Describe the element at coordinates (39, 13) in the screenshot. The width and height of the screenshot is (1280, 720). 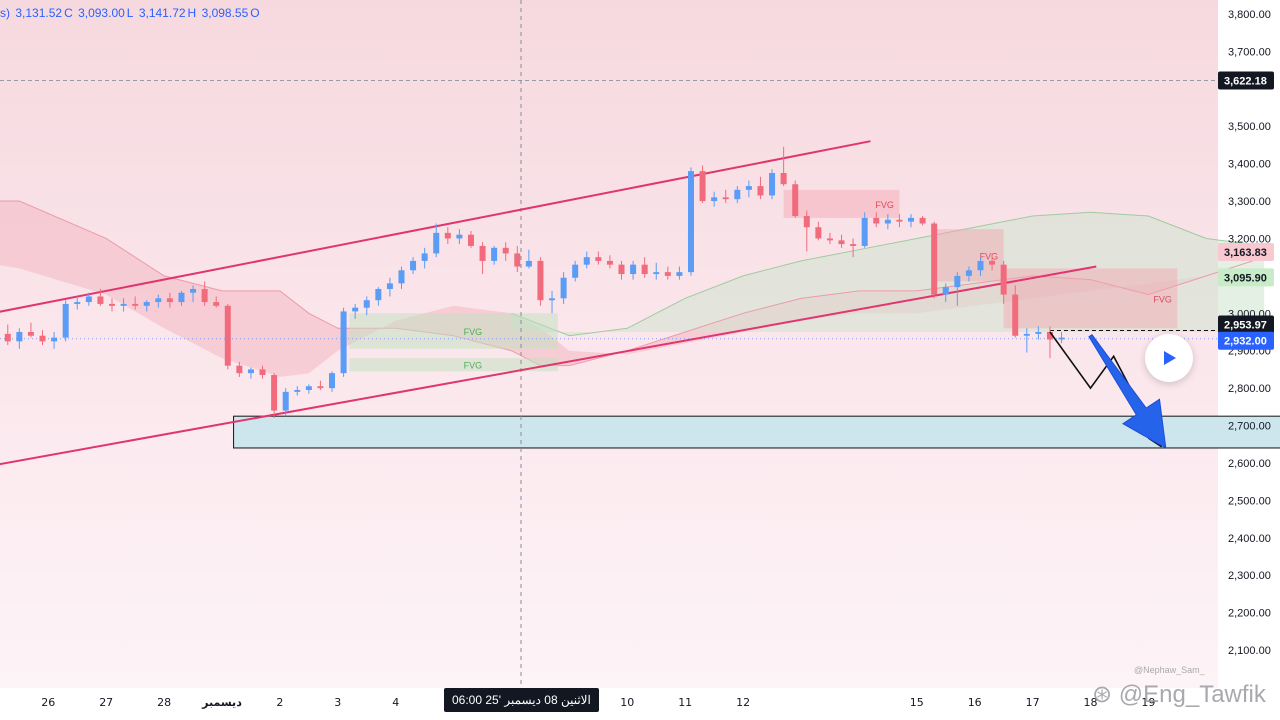
I see `ohlc-close: 3,131.52` at that location.